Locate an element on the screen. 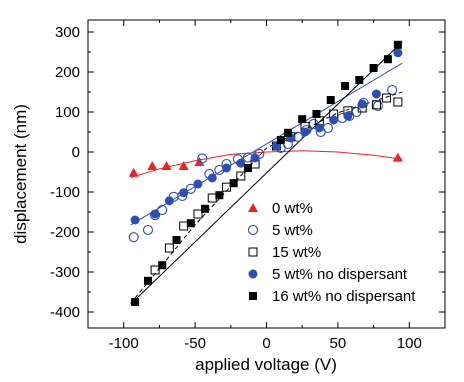 This screenshot has width=464, height=382. legend-label: 5 wt% is located at coordinates (292, 230).